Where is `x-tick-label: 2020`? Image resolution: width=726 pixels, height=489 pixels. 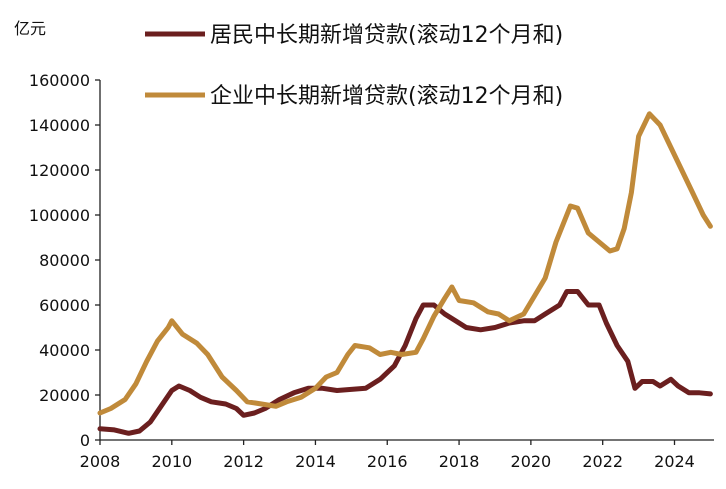
x-tick-label: 2020 is located at coordinates (531, 461).